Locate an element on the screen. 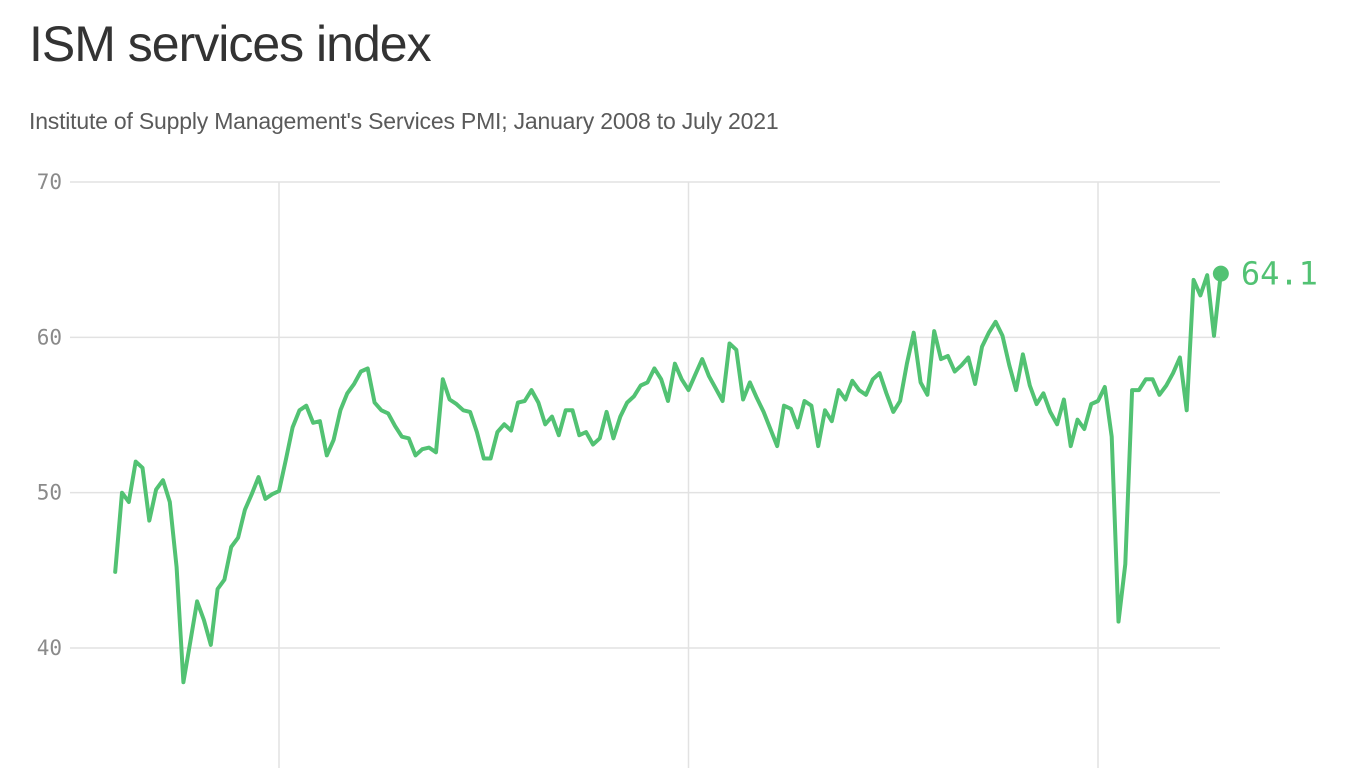 This screenshot has width=1366, height=768. y-tick-label: 60 is located at coordinates (49, 337).